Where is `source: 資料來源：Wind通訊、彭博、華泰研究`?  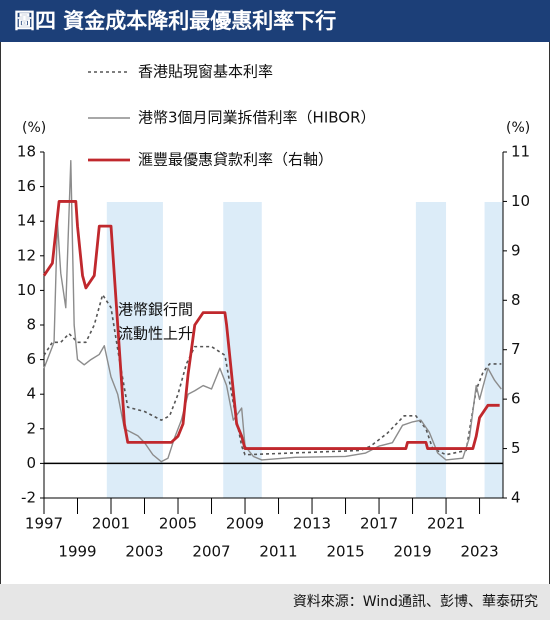 source: 資料來源：Wind通訊、彭博、華泰研究 is located at coordinates (415, 601).